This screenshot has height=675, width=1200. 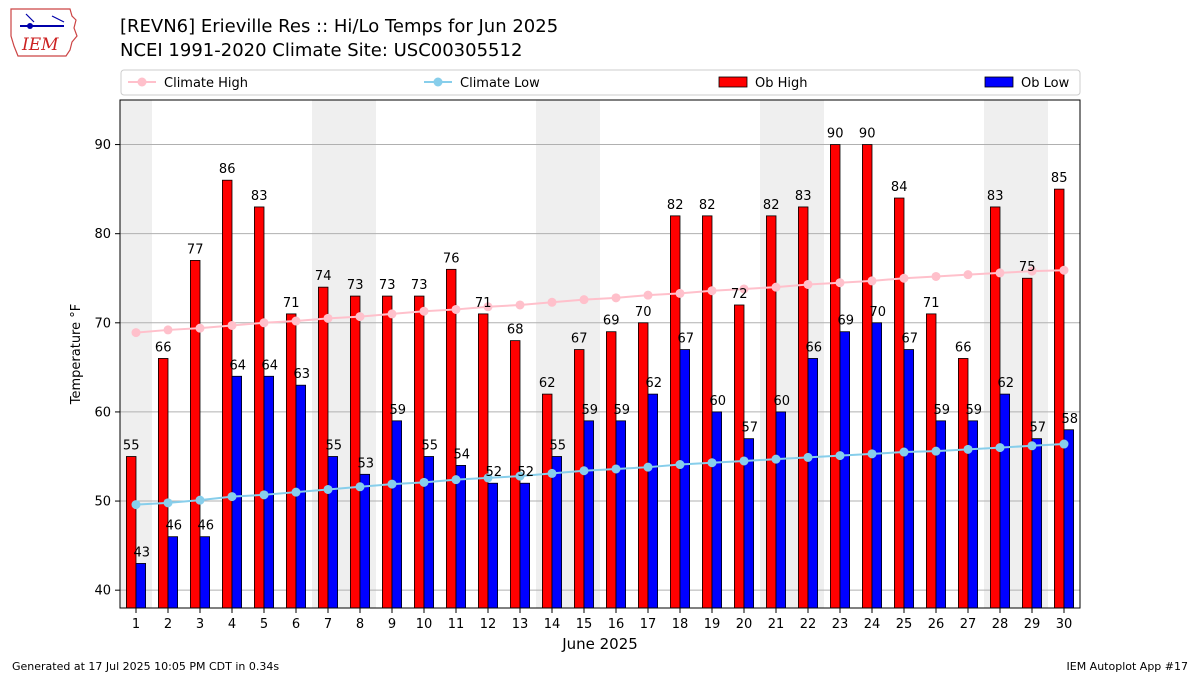 I want to click on ob-high-label-day-24: 90, so click(x=867, y=134).